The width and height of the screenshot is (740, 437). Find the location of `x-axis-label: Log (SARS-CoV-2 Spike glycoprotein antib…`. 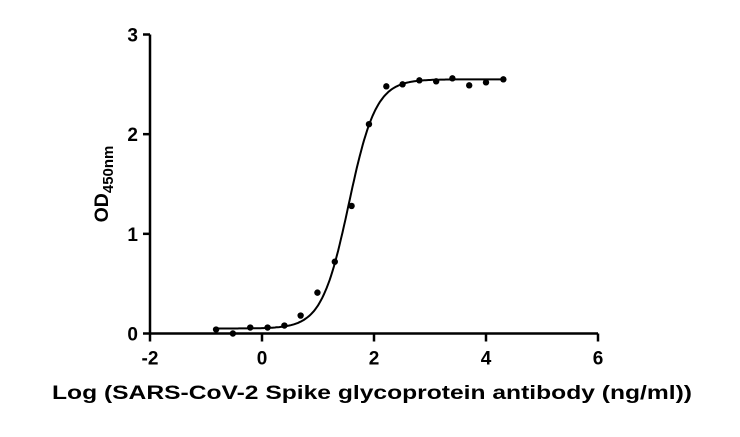

x-axis-label: Log (SARS-CoV-2 Spike glycoprotein antib… is located at coordinates (372, 393).